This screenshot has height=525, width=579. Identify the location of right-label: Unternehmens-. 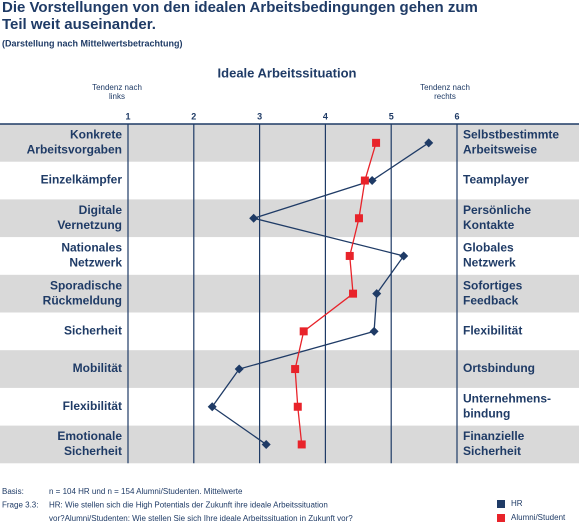
(507, 398).